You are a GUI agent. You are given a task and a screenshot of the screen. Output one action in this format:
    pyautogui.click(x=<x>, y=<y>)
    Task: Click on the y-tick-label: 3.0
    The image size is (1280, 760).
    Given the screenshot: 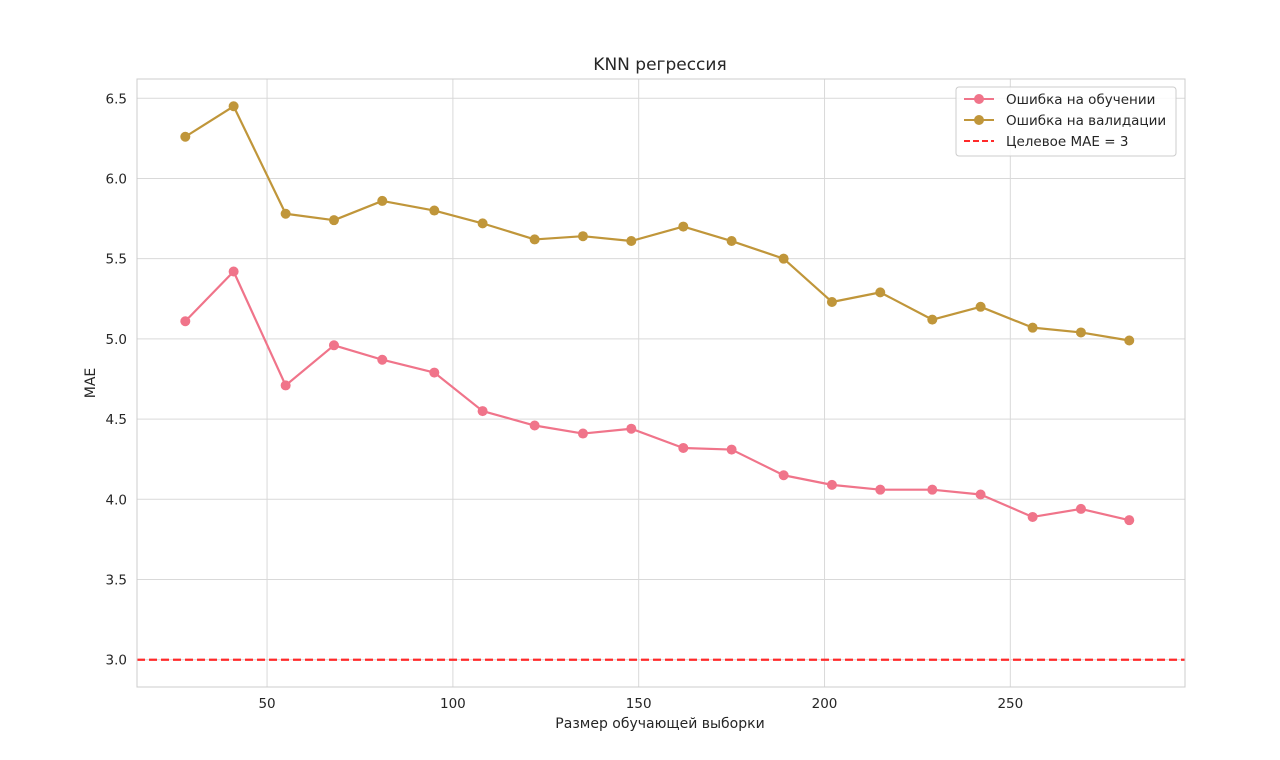 What is the action you would take?
    pyautogui.click(x=116, y=661)
    